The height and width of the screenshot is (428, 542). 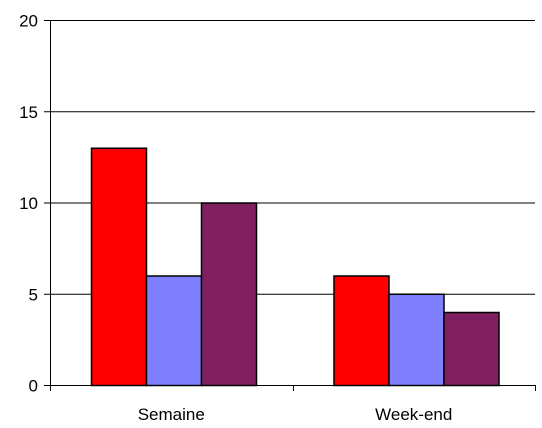 I want to click on y-tick-label-4: 20, so click(x=28, y=21).